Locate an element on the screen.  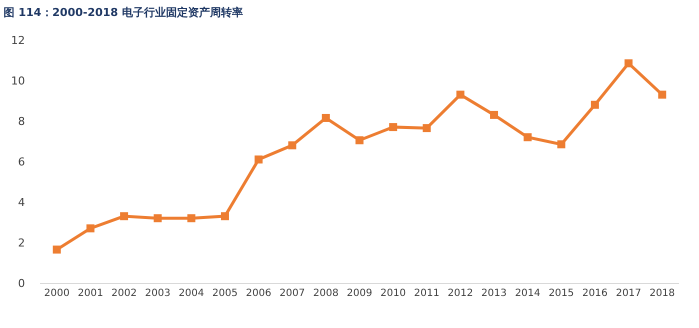
x-tick-label: 2016 is located at coordinates (595, 293).